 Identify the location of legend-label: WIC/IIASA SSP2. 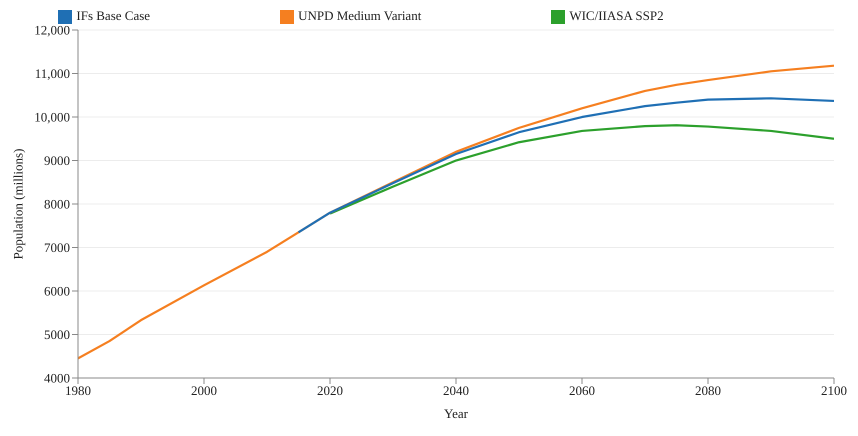
(616, 15).